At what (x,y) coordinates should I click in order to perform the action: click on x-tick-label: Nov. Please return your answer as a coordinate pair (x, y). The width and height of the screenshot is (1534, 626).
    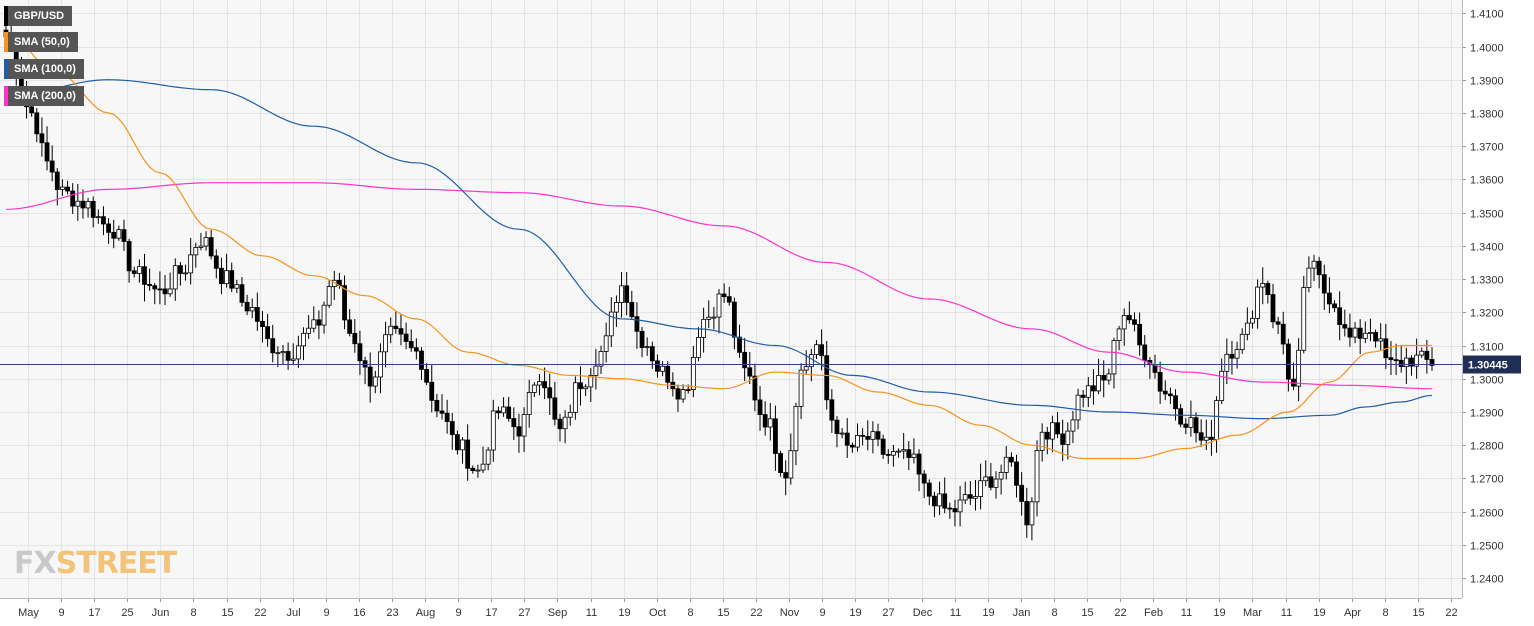
    Looking at the image, I should click on (790, 613).